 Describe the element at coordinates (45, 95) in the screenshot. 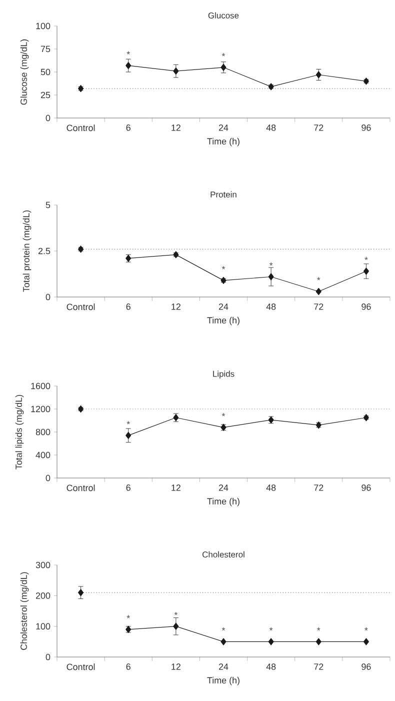

I see `y-tick-label: 25` at that location.